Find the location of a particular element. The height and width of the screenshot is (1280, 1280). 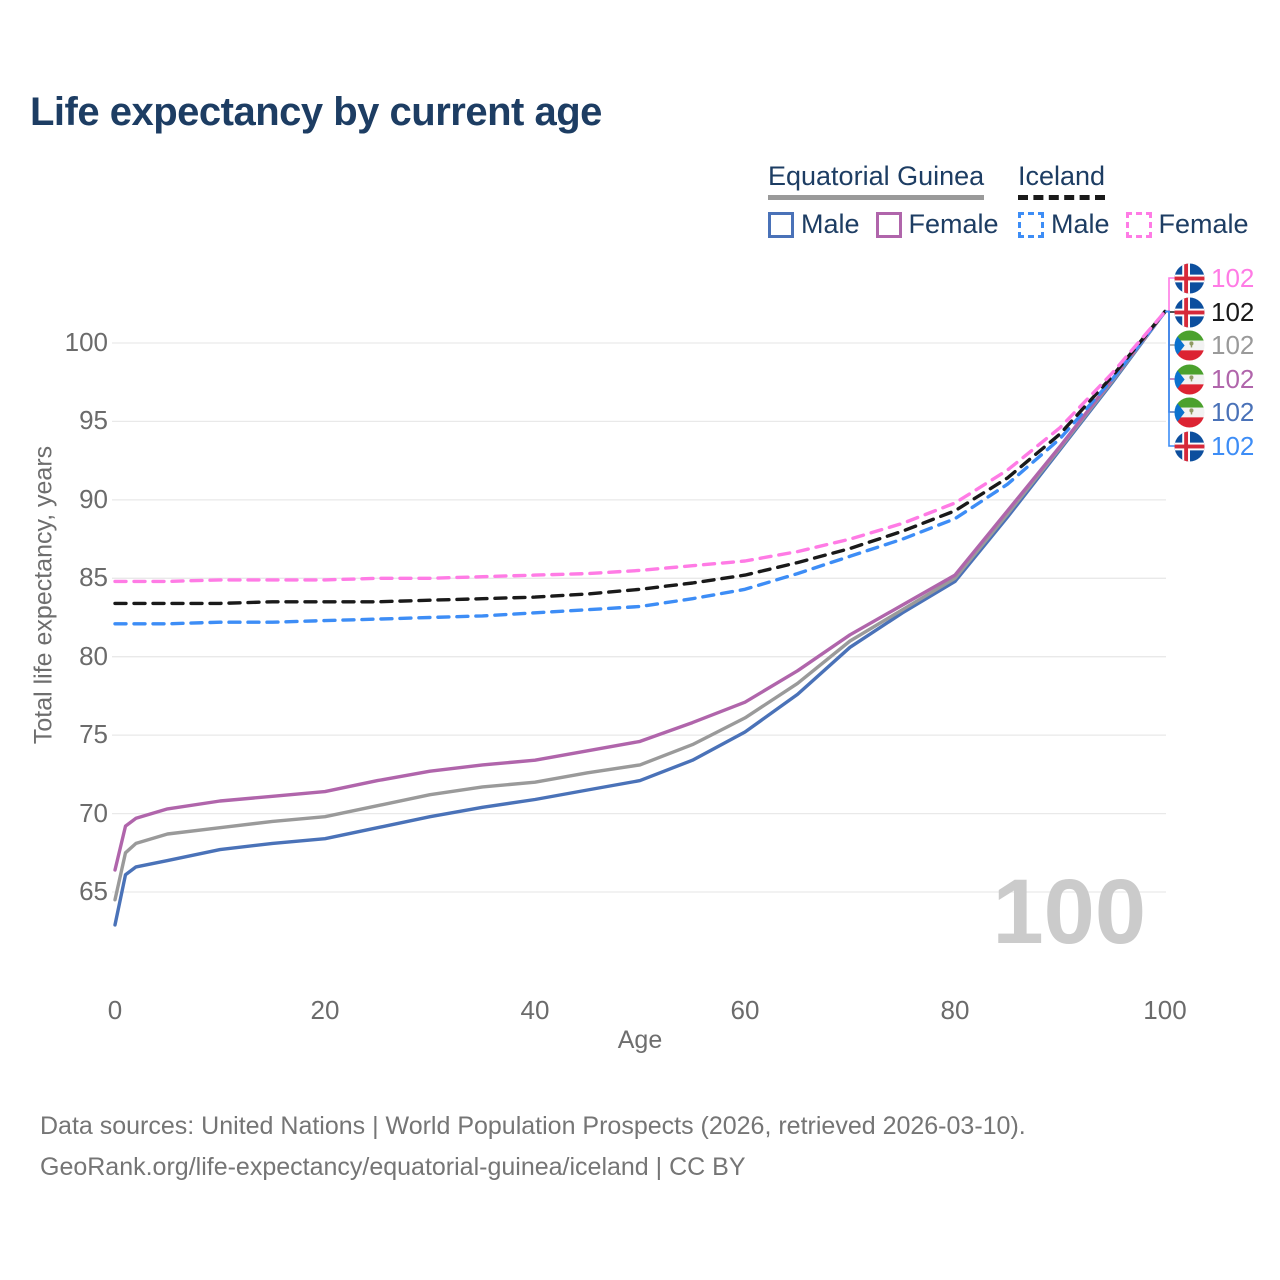

x-tick-label-20: 20 is located at coordinates (325, 1010).